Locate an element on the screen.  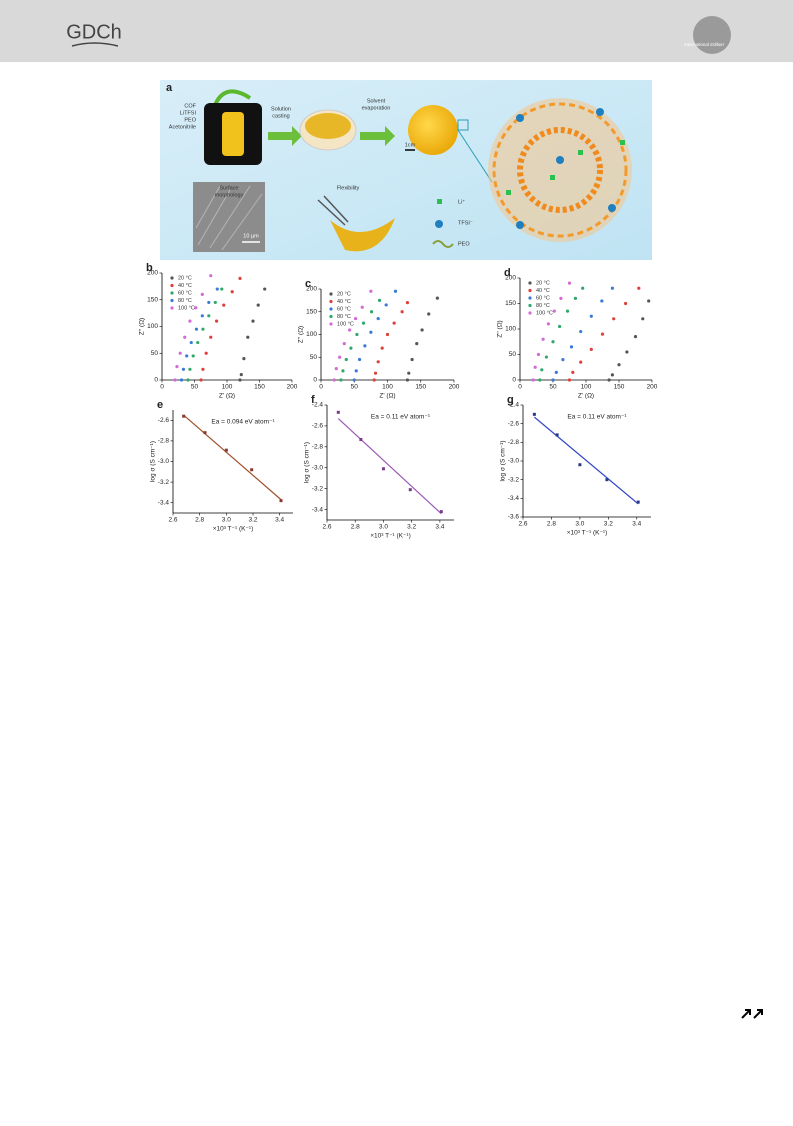
link-icon is located at coordinates (752, 1014).